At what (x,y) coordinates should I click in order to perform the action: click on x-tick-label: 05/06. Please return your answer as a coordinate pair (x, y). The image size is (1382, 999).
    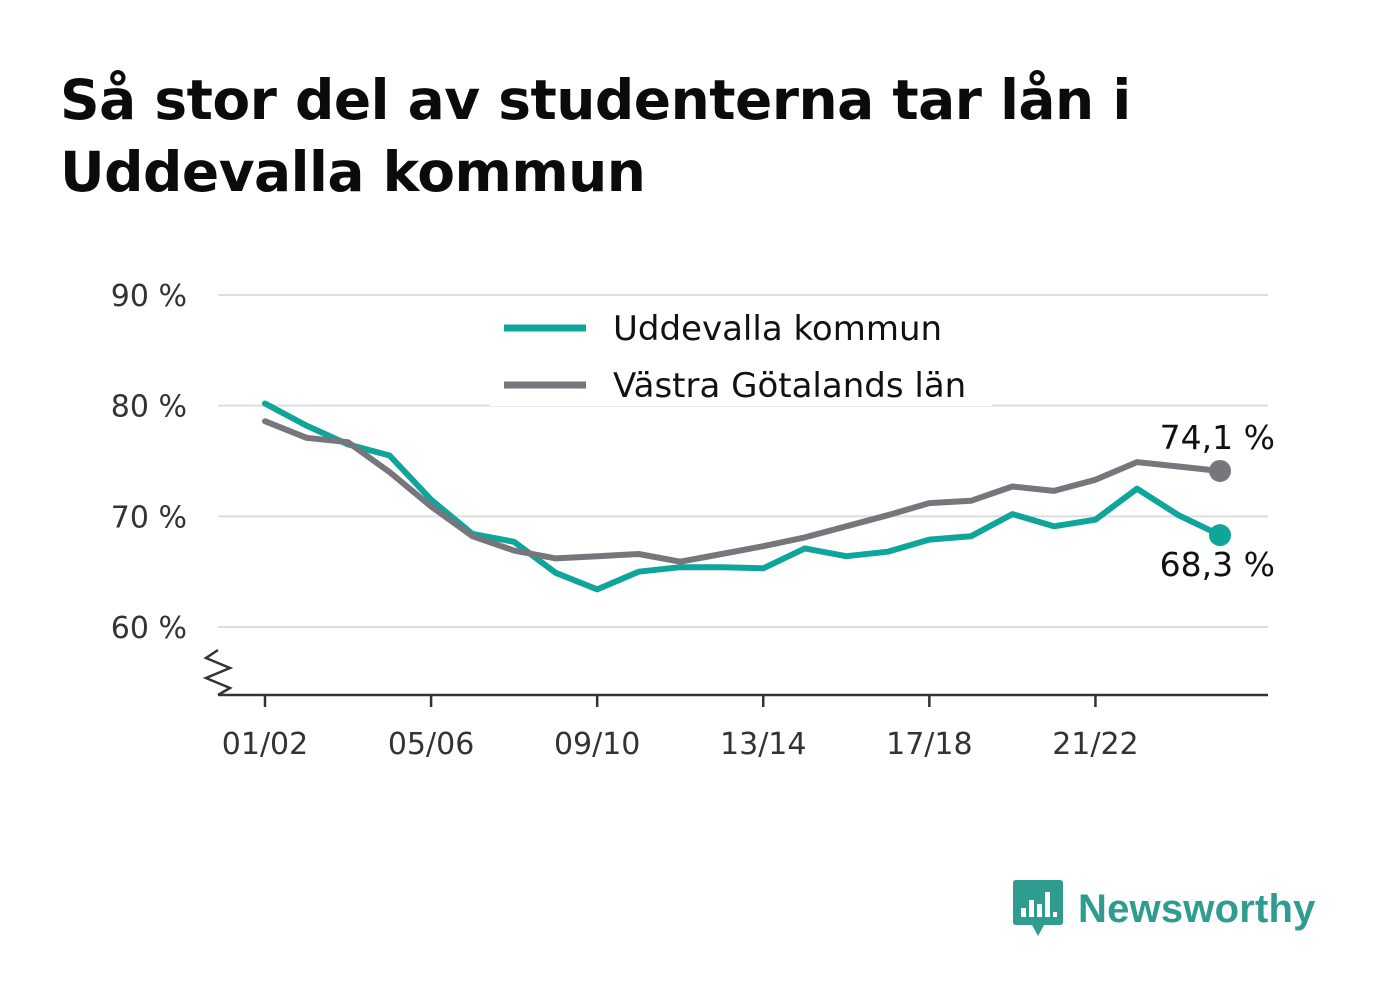
    Looking at the image, I should click on (431, 744).